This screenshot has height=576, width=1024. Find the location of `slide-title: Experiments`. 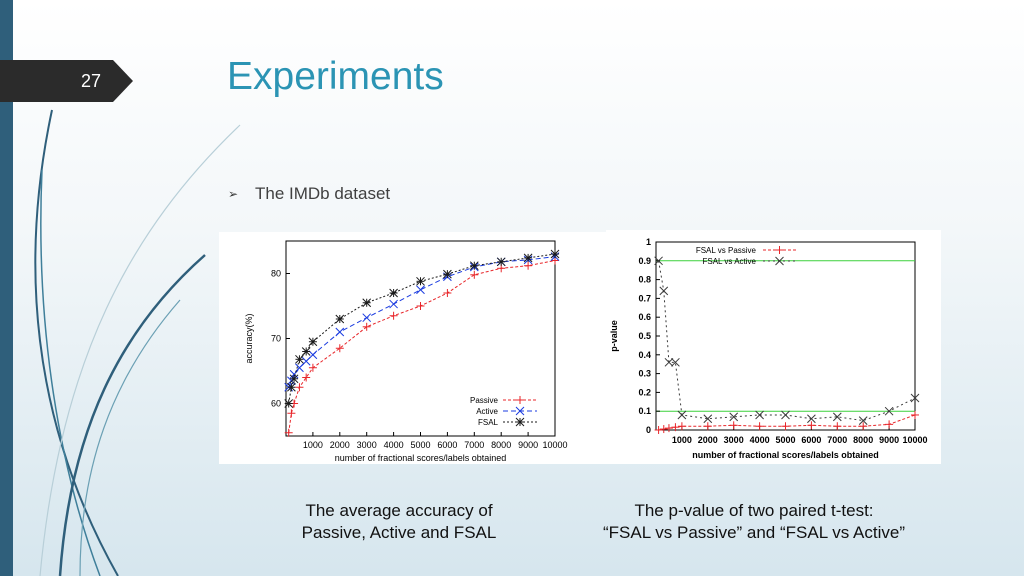

slide-title: Experiments is located at coordinates (335, 76).